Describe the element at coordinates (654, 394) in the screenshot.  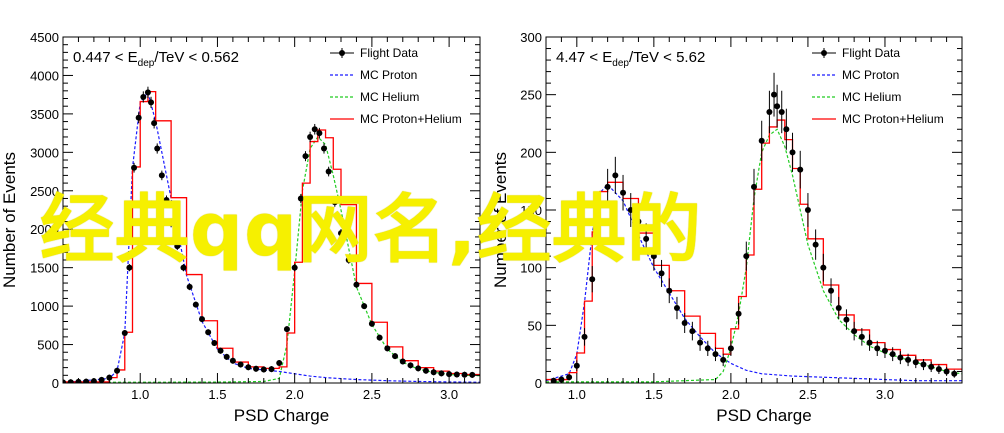
I see `x-tick-label: 1.5` at that location.